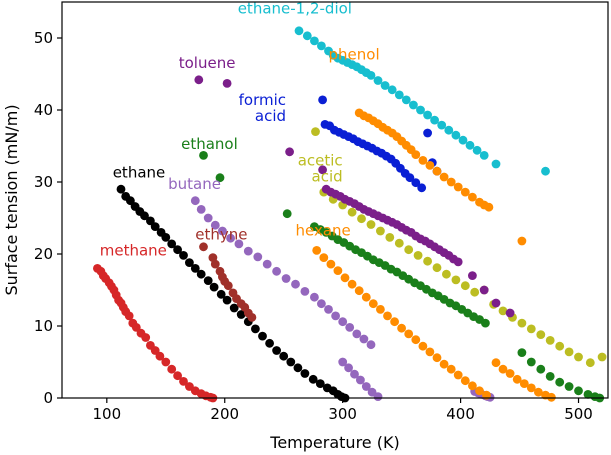 This screenshot has width=611, height=455. I want to click on series-label-toluene: toluene, so click(207, 63).